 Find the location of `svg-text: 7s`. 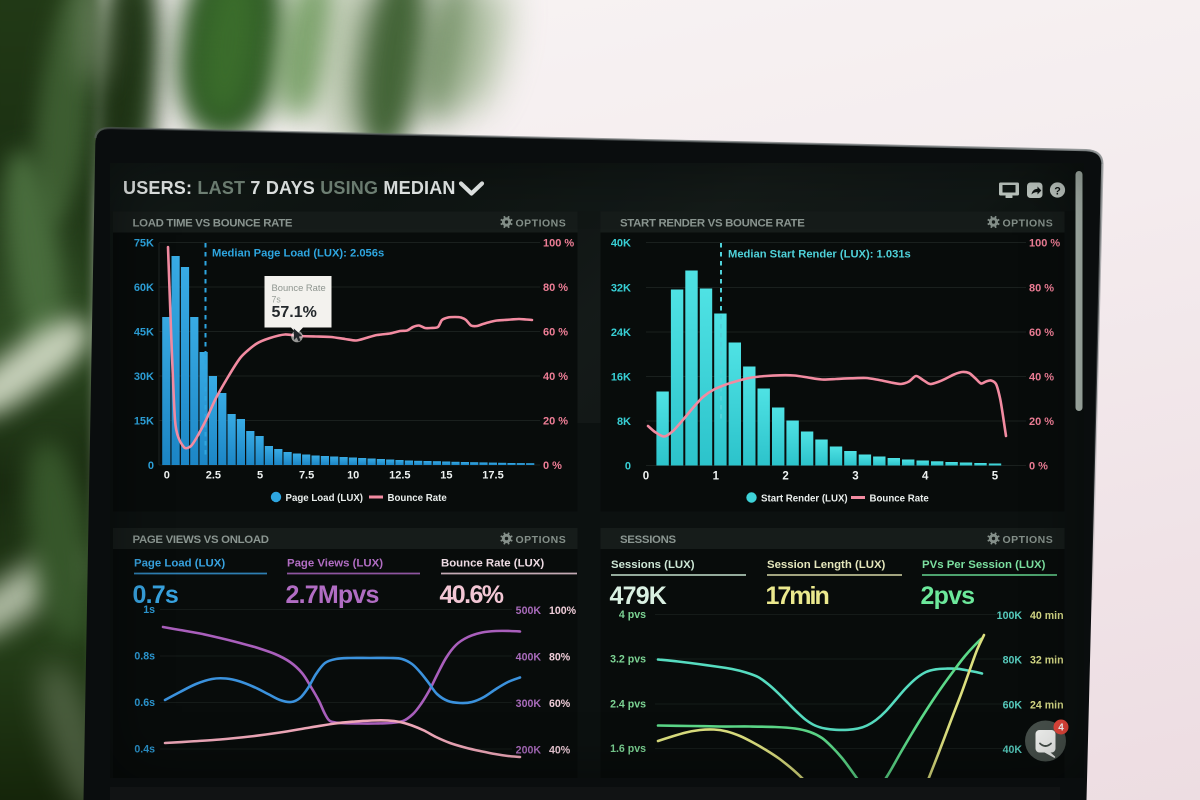

svg-text: 7s is located at coordinates (277, 300).